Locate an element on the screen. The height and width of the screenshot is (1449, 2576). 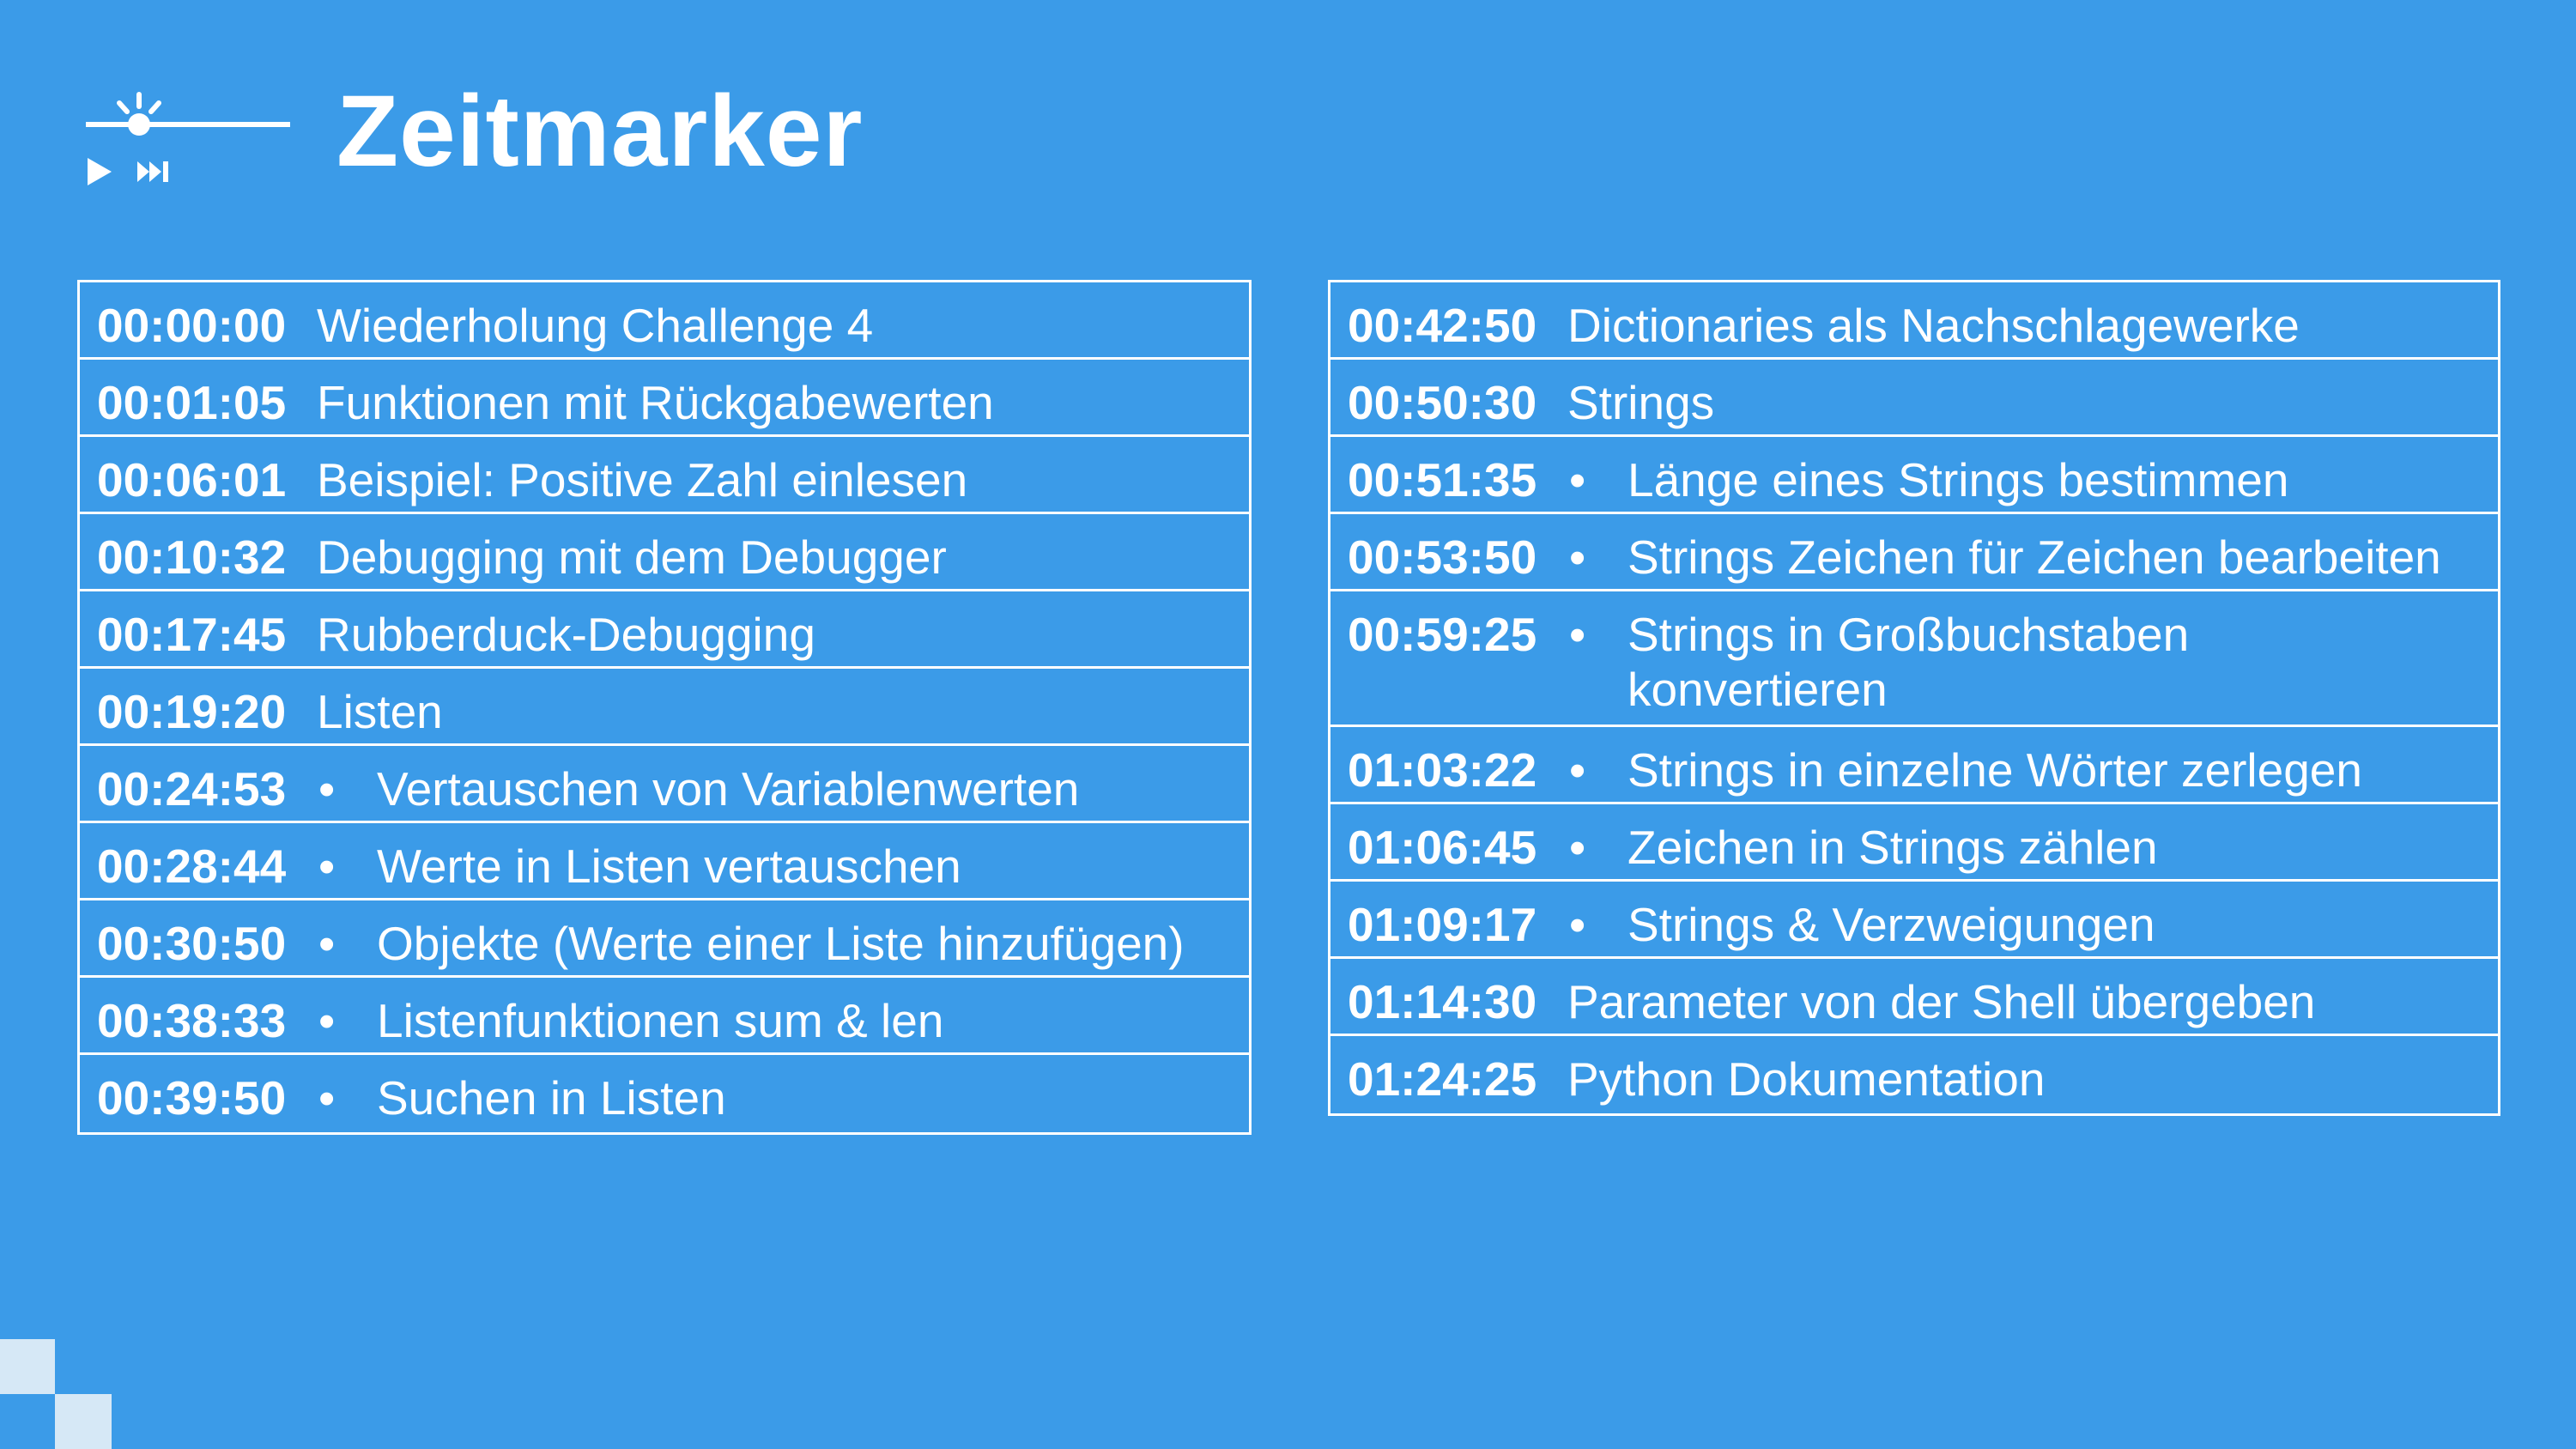
timestamp-row: 00:01:05 Funktionen mit Rückgabewerten is located at coordinates (664, 398).